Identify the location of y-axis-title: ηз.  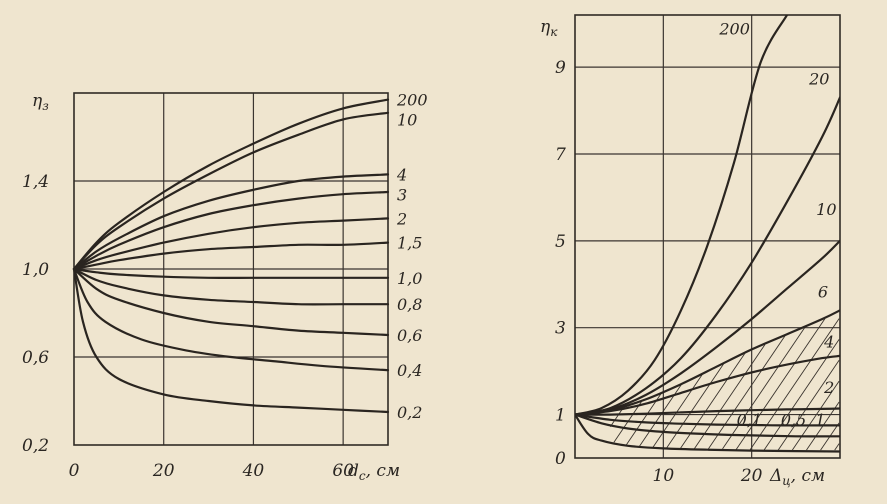
(40, 102).